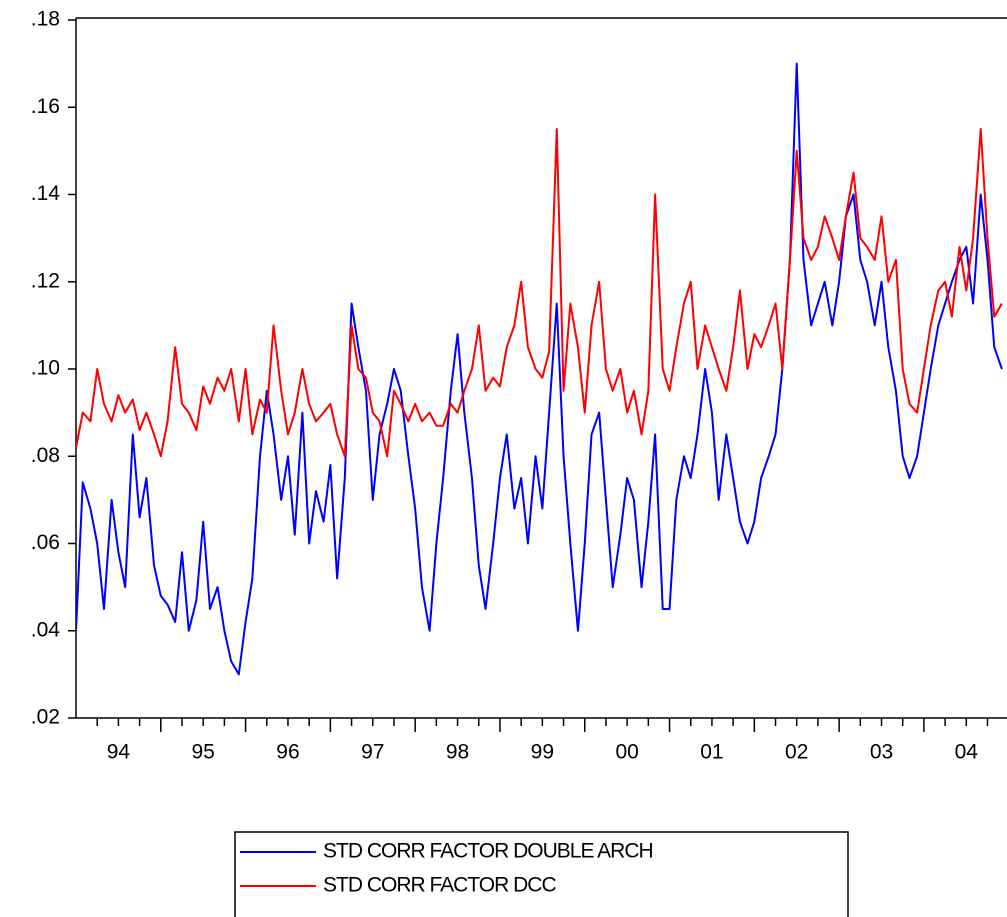 The image size is (1007, 917). What do you see at coordinates (287, 752) in the screenshot?
I see `x-tick-label: 96` at bounding box center [287, 752].